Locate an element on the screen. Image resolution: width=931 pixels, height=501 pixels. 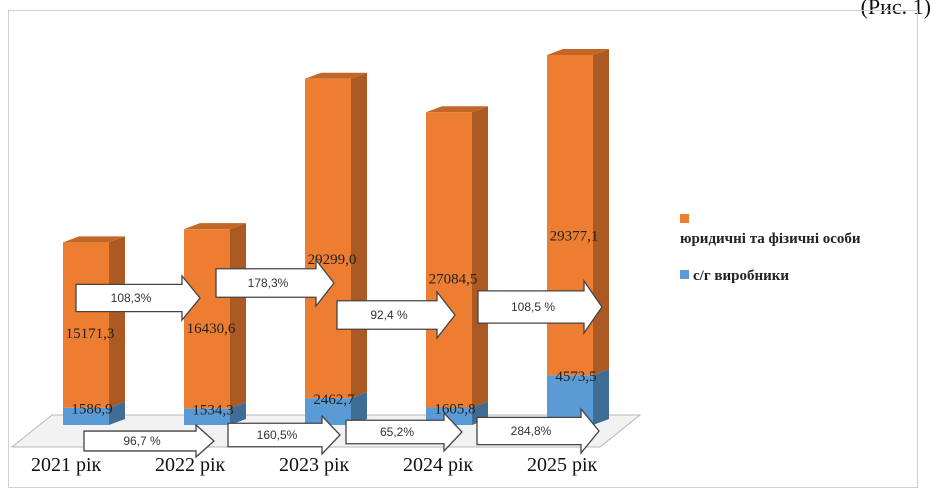
value-label-legal: 15171,3 is located at coordinates (90, 334).